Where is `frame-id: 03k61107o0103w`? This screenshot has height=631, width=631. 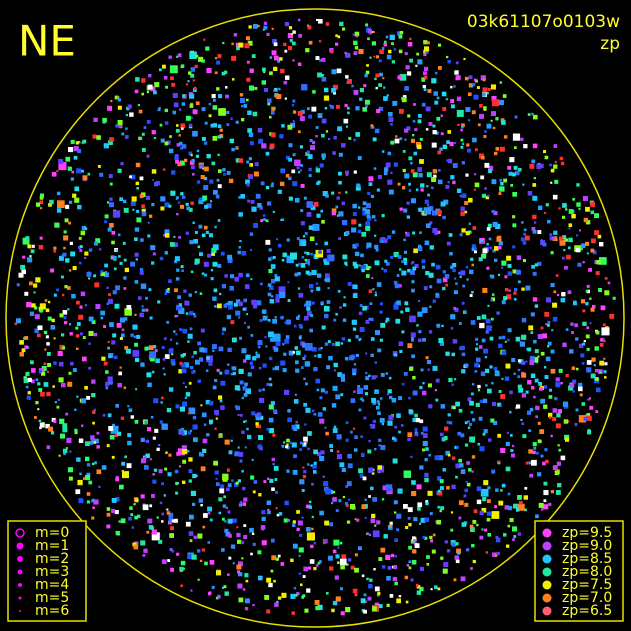
frame-id: 03k61107o0103w is located at coordinates (543, 22).